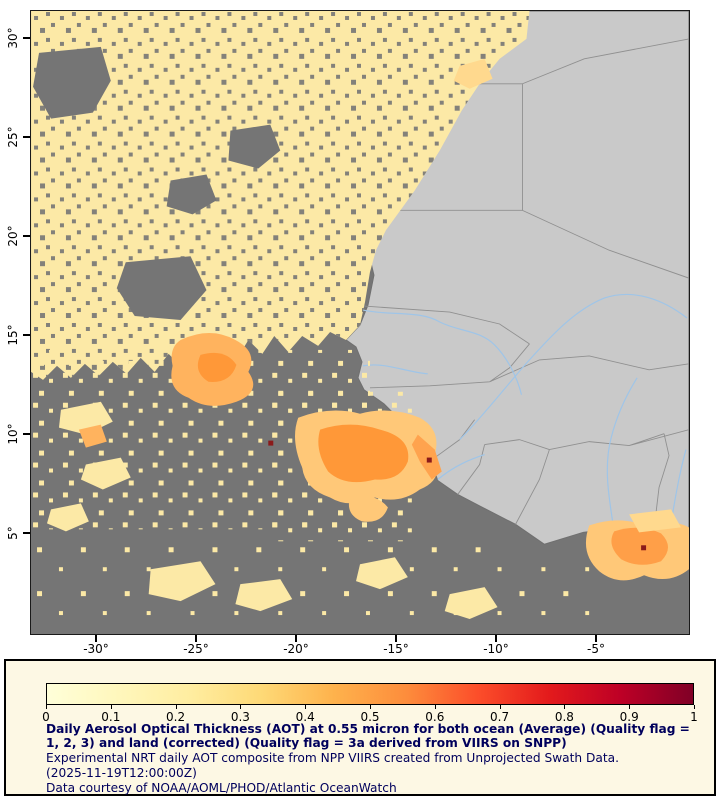  I want to click on colorbar-label: 1, so click(694, 717).